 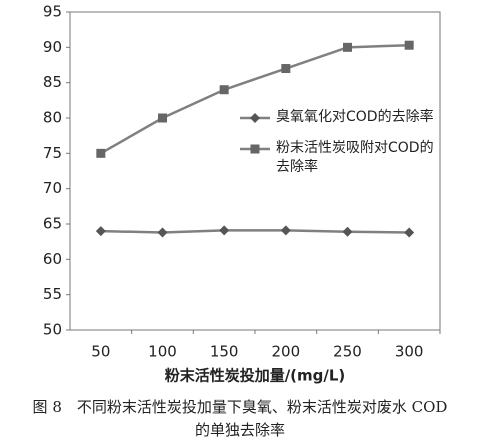 What do you see at coordinates (100, 352) in the screenshot?
I see `x-tick-label: 50` at bounding box center [100, 352].